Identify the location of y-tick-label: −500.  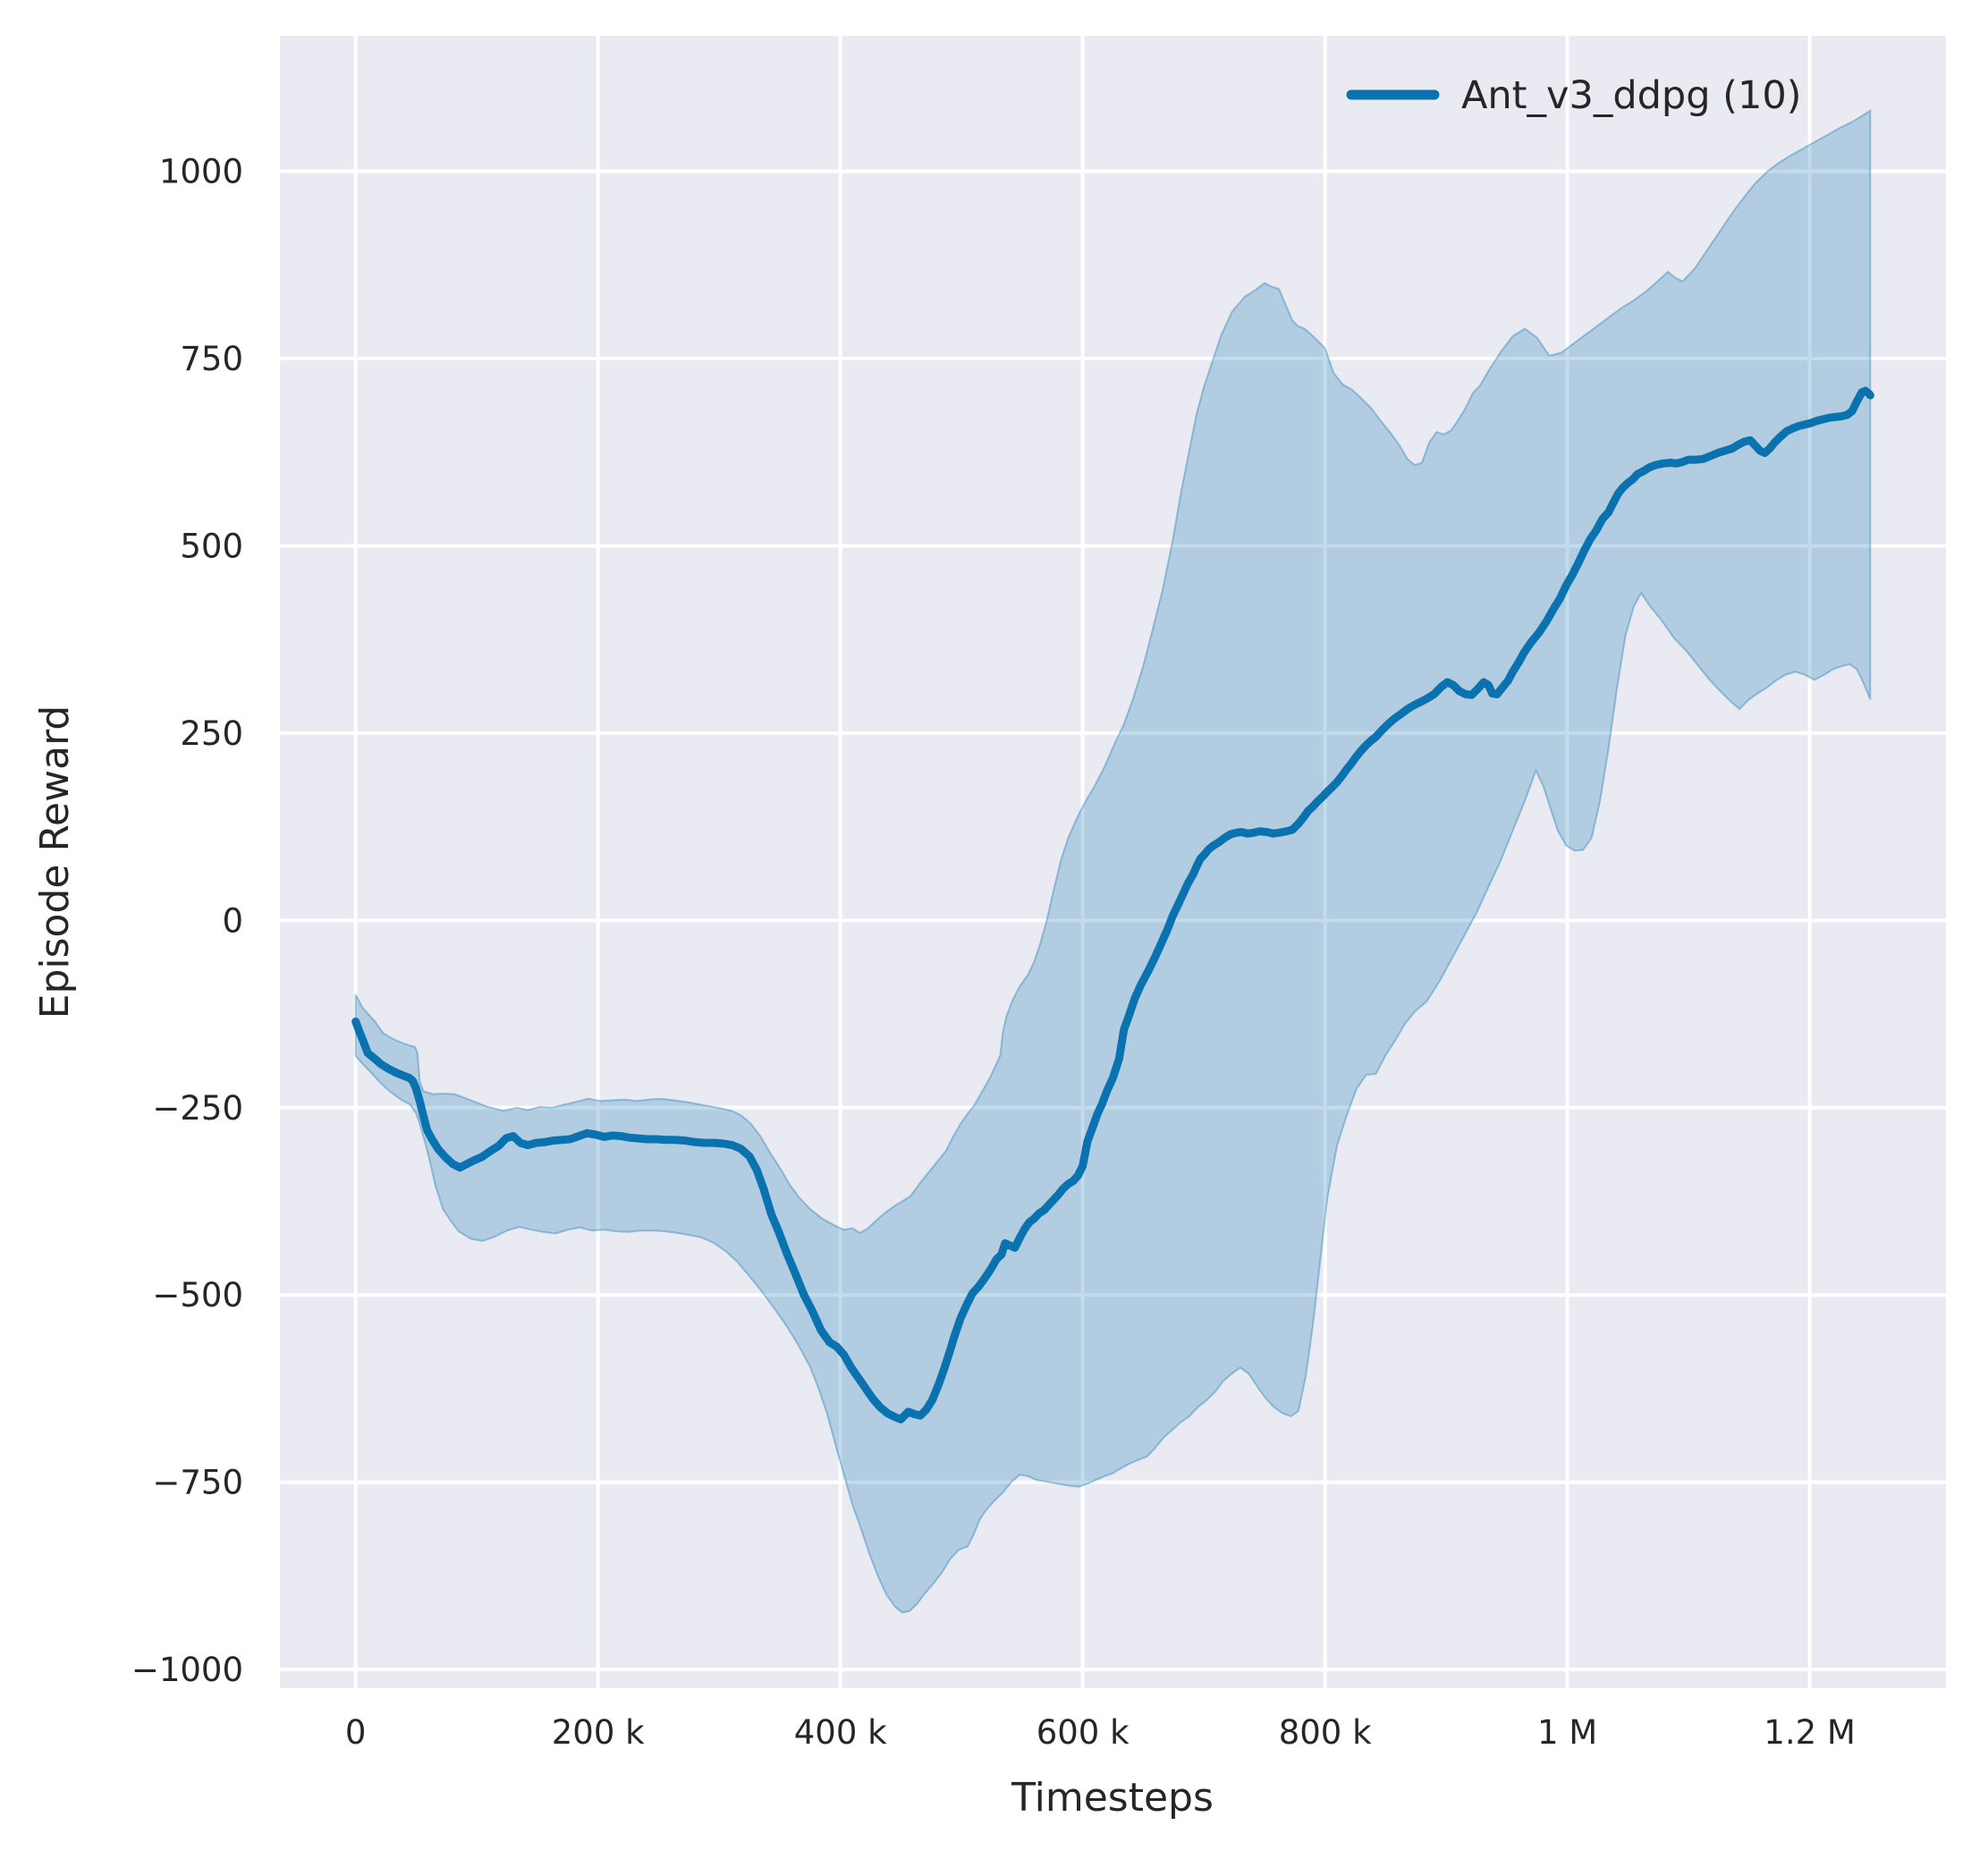
(197, 1295).